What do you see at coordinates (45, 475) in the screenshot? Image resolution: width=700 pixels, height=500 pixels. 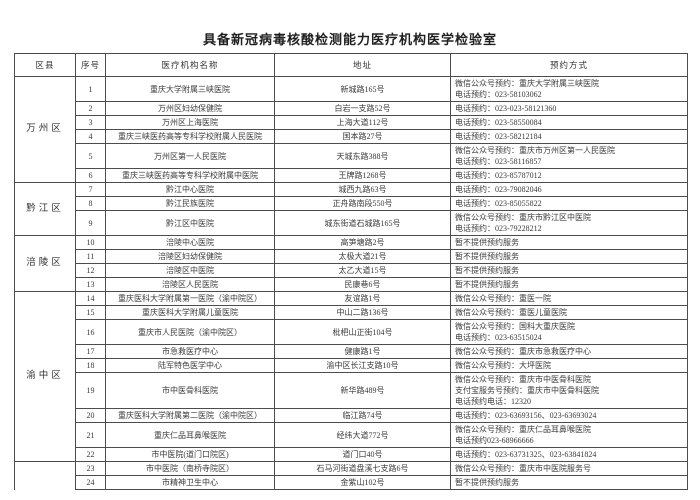 I see `district-cell` at bounding box center [45, 475].